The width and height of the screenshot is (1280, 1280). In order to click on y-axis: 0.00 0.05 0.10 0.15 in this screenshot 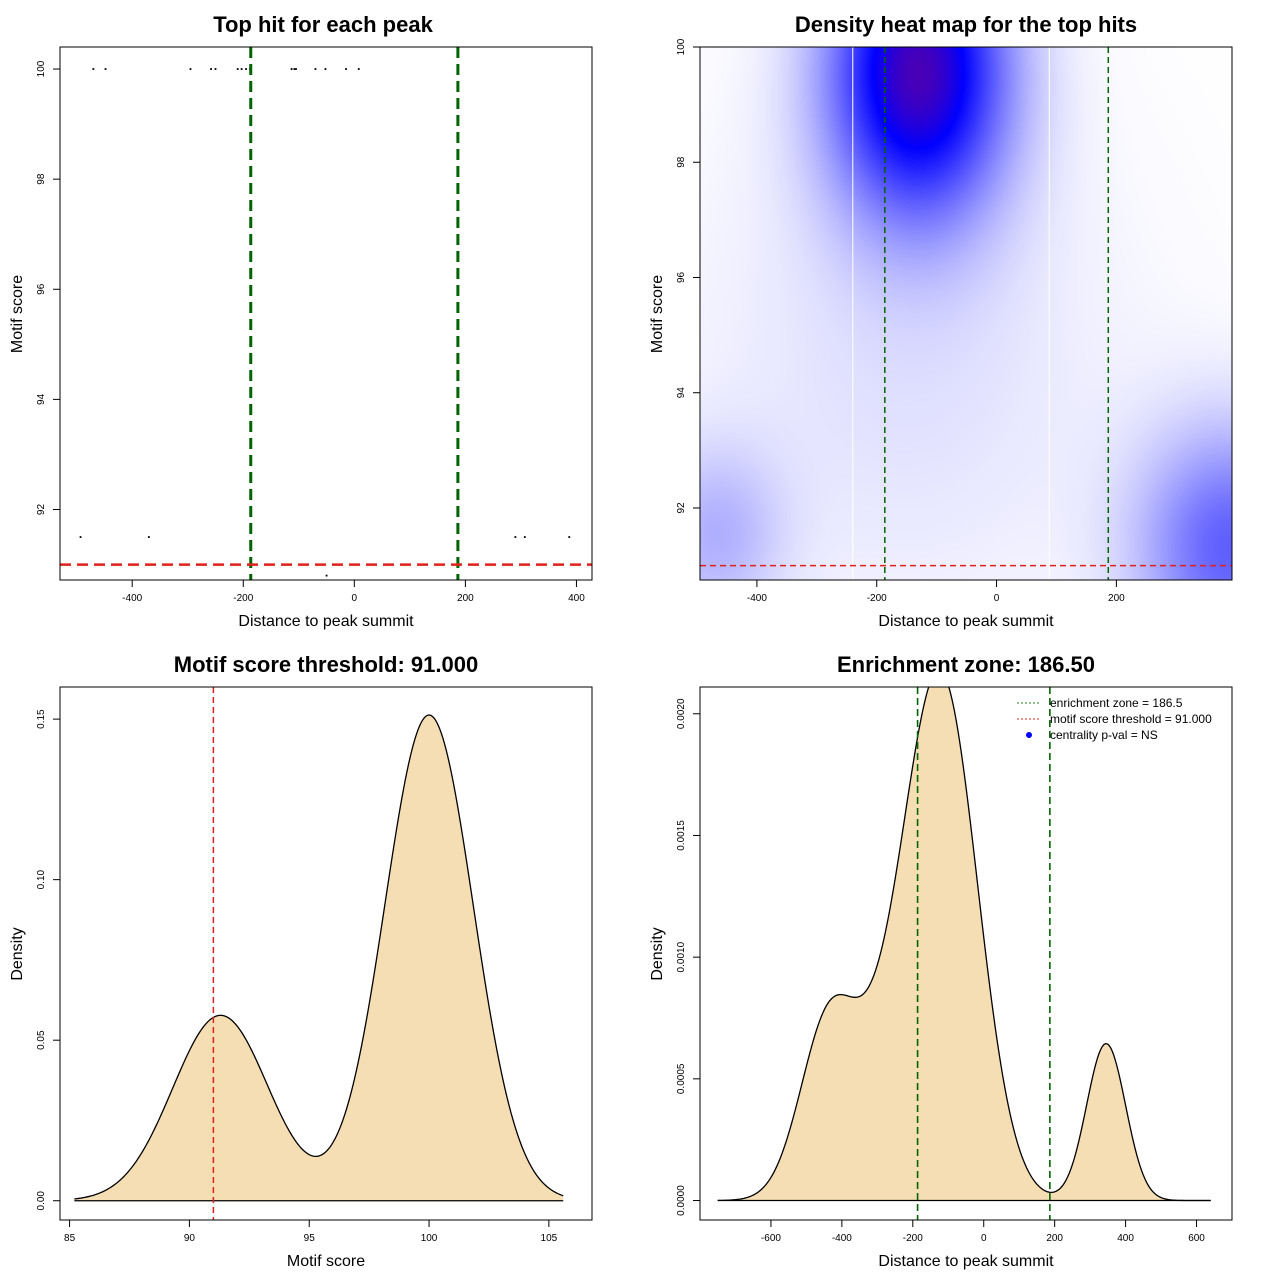, I will do `click(48, 960)`.